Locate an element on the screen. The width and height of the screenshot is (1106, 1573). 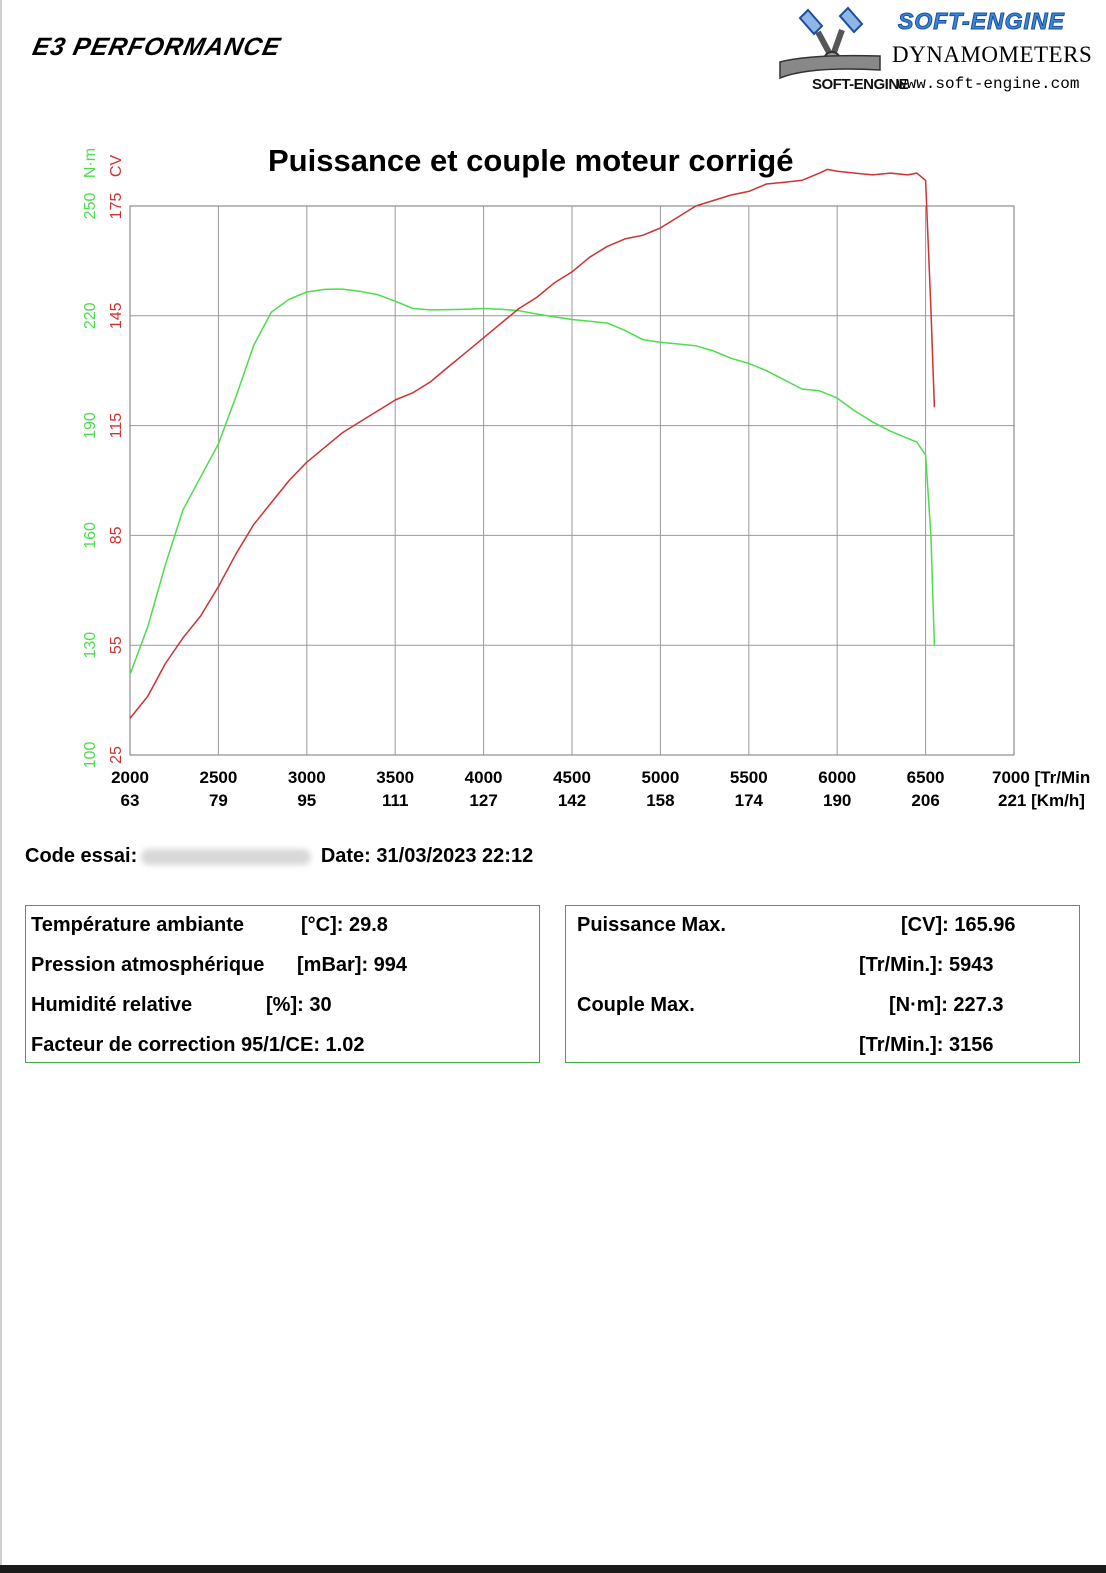
results-panel is located at coordinates (822, 984).